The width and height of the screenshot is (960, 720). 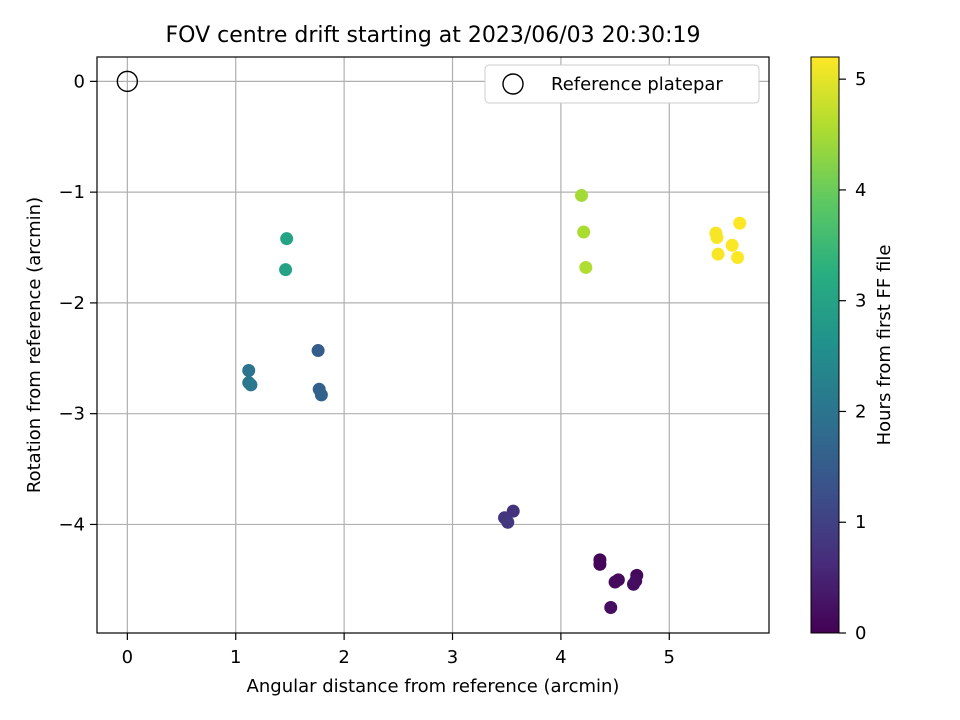 I want to click on x-tick-label: 3, so click(x=452, y=657).